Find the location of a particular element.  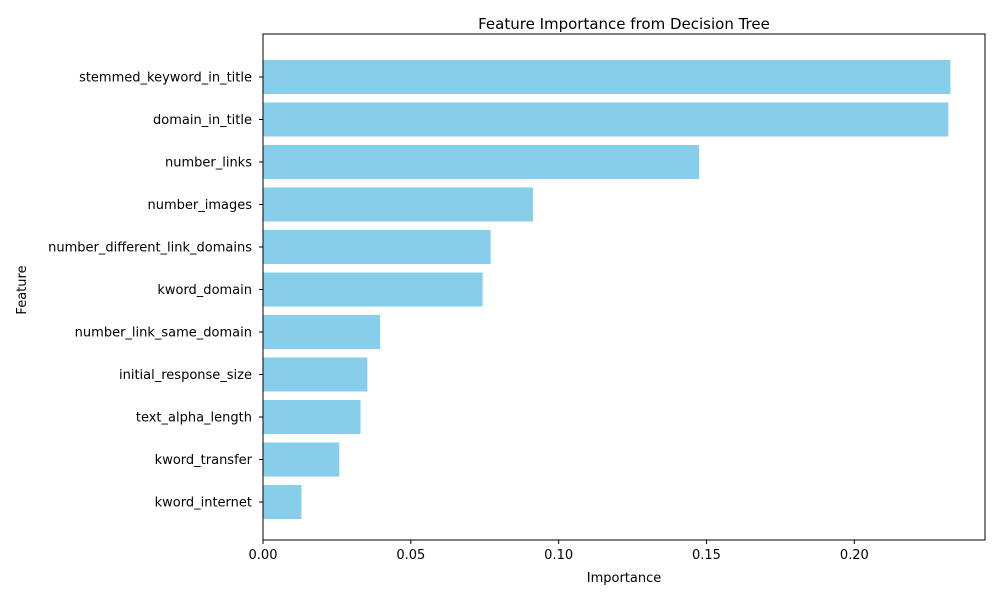

chart-title: Feature Importance from Decision Tree is located at coordinates (624, 24).